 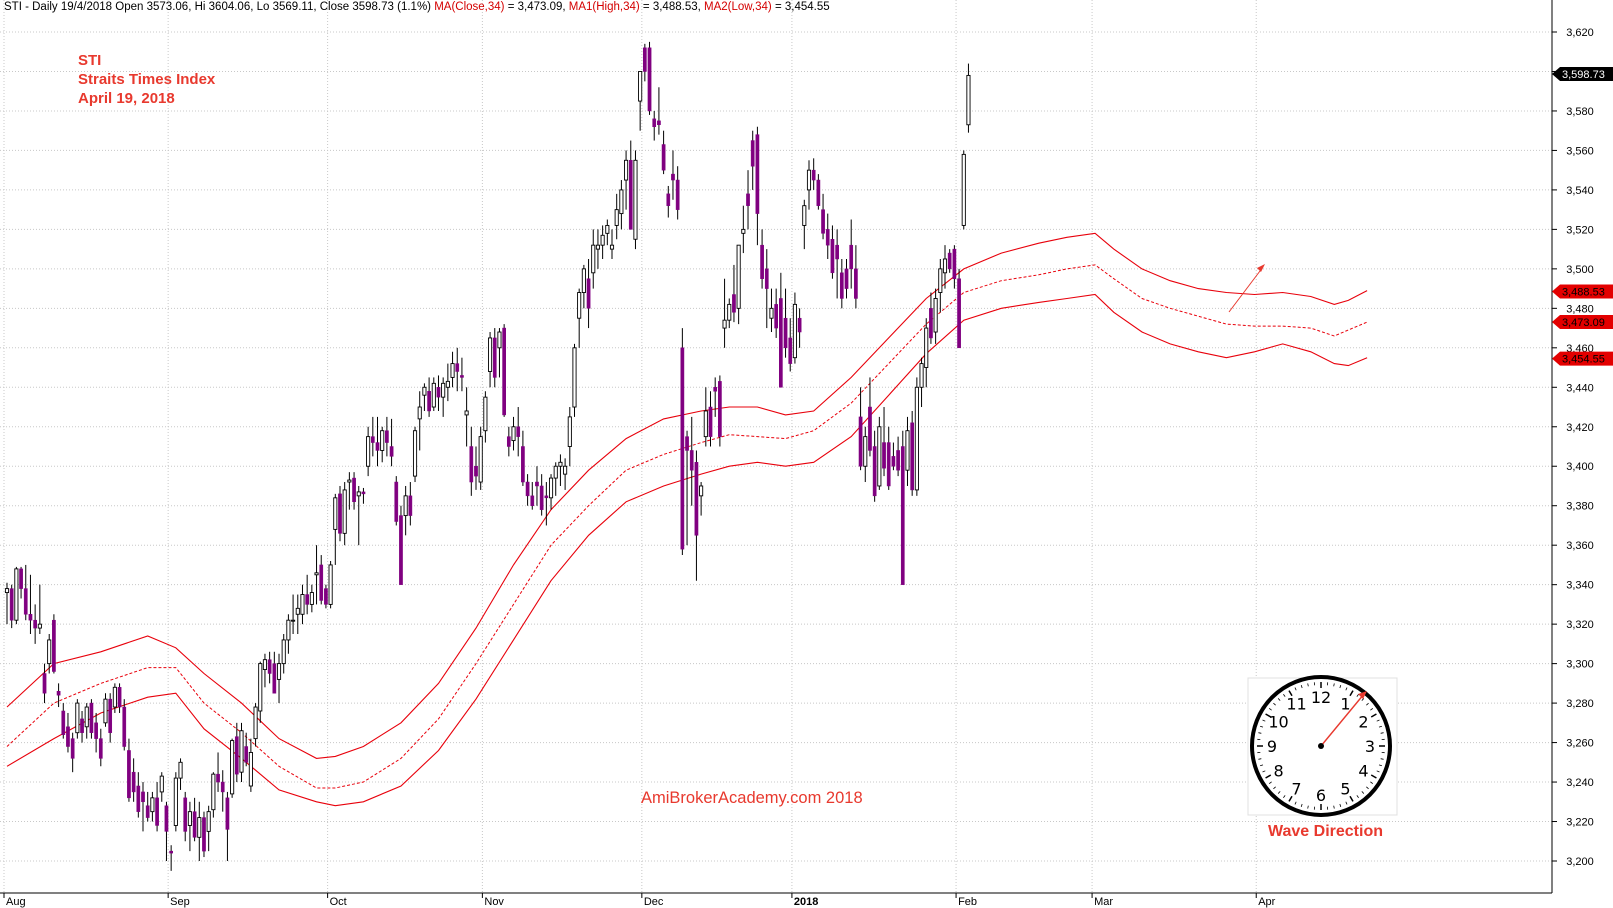 What do you see at coordinates (86, 7) in the screenshot?
I see `header-date: 19/4/2018` at bounding box center [86, 7].